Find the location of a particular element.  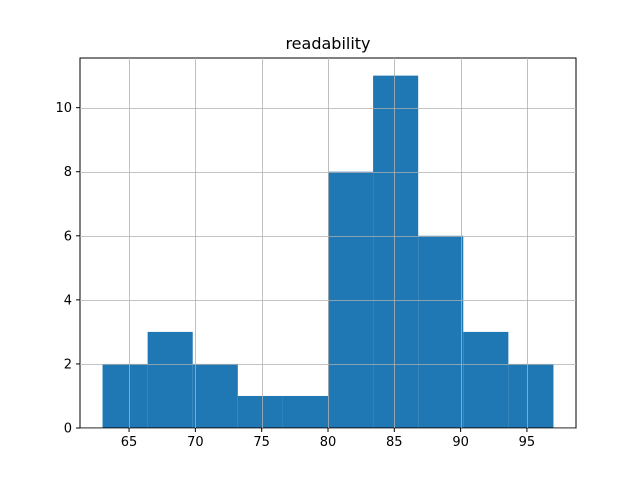

y-tick-label-0: 0 is located at coordinates (68, 429).